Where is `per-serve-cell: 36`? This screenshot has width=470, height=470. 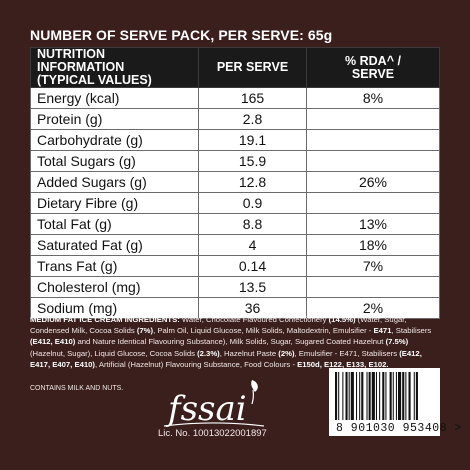 per-serve-cell: 36 is located at coordinates (252, 308).